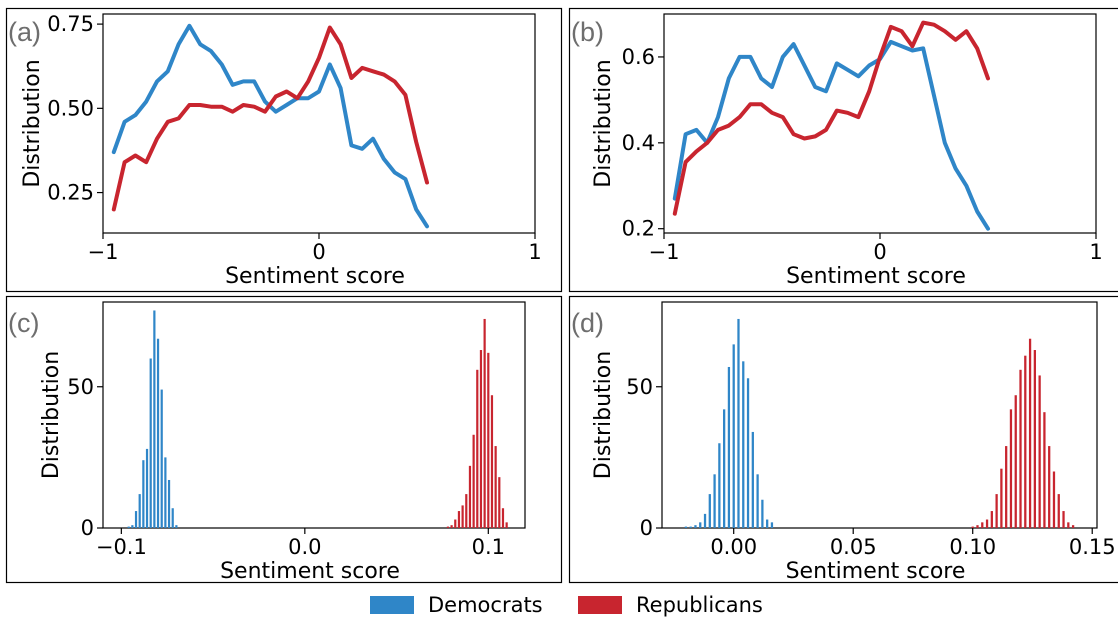 The width and height of the screenshot is (1118, 622). What do you see at coordinates (488, 547) in the screenshot?
I see `x-tick-label: 0.1` at bounding box center [488, 547].